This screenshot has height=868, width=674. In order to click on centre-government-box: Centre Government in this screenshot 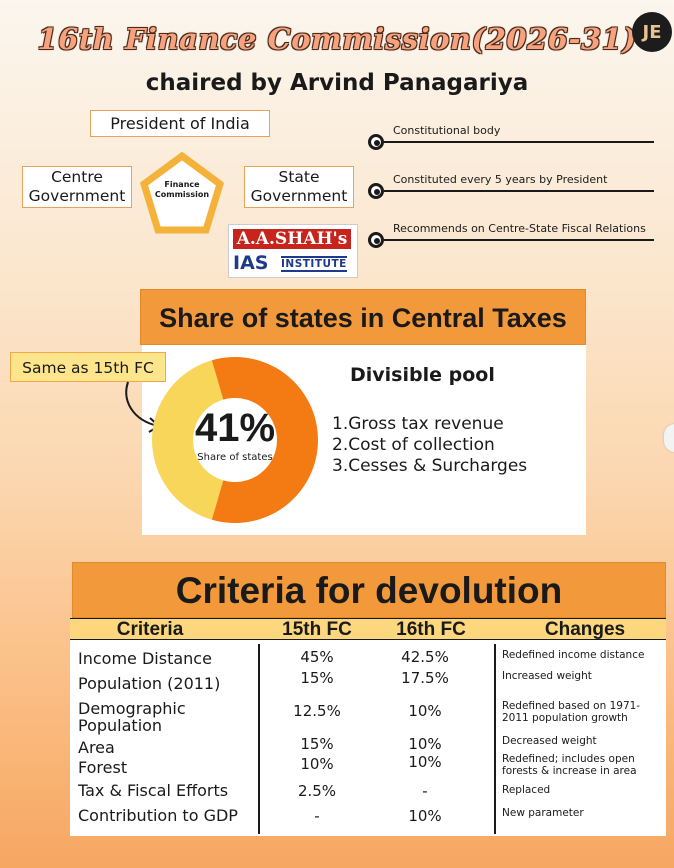, I will do `click(77, 187)`.